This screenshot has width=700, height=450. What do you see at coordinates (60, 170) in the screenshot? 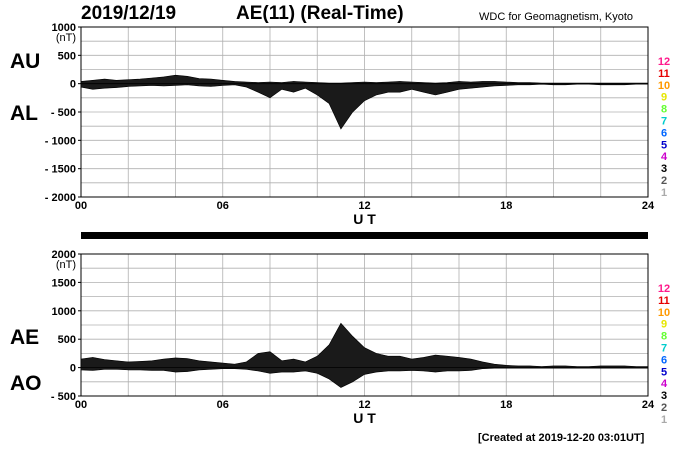
I see `y-tick-label: - 1500` at bounding box center [60, 170].